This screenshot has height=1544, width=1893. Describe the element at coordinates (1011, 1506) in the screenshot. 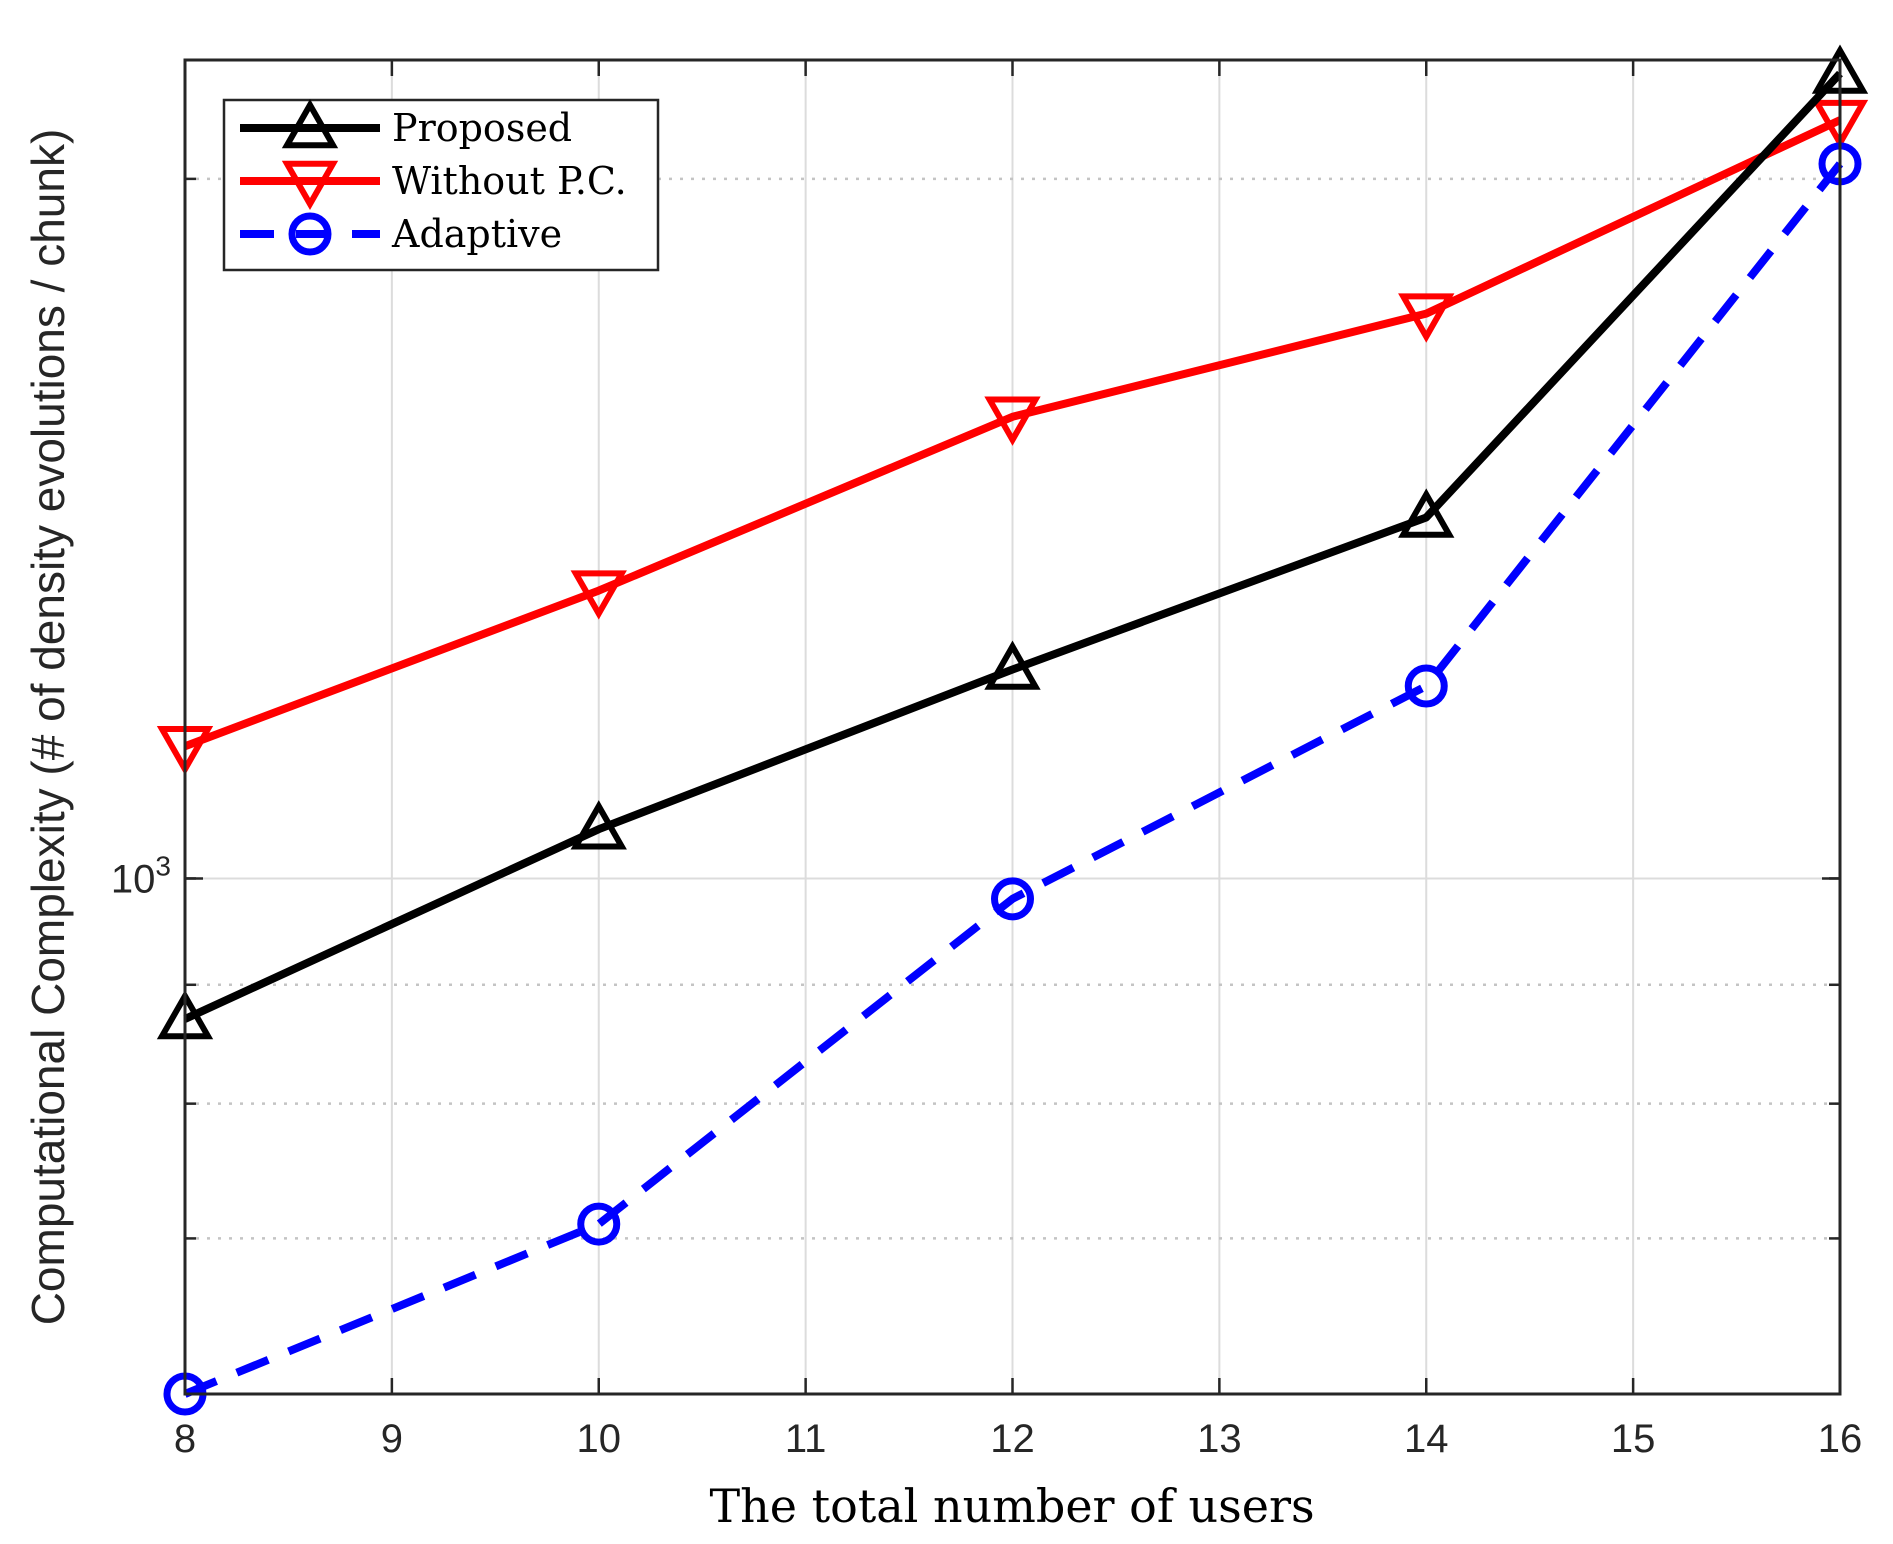

I see `x-axis-title: The total number of users` at that location.